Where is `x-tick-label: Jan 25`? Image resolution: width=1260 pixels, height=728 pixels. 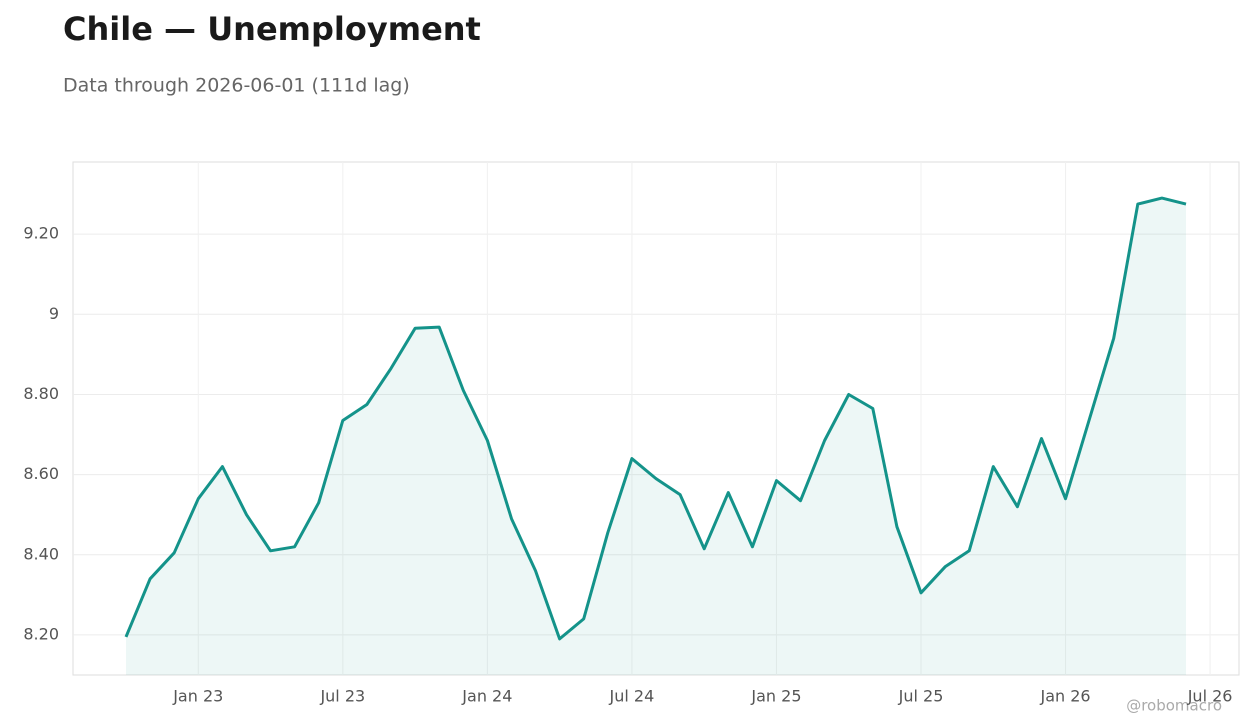
x-tick-label: Jan 25 is located at coordinates (775, 696).